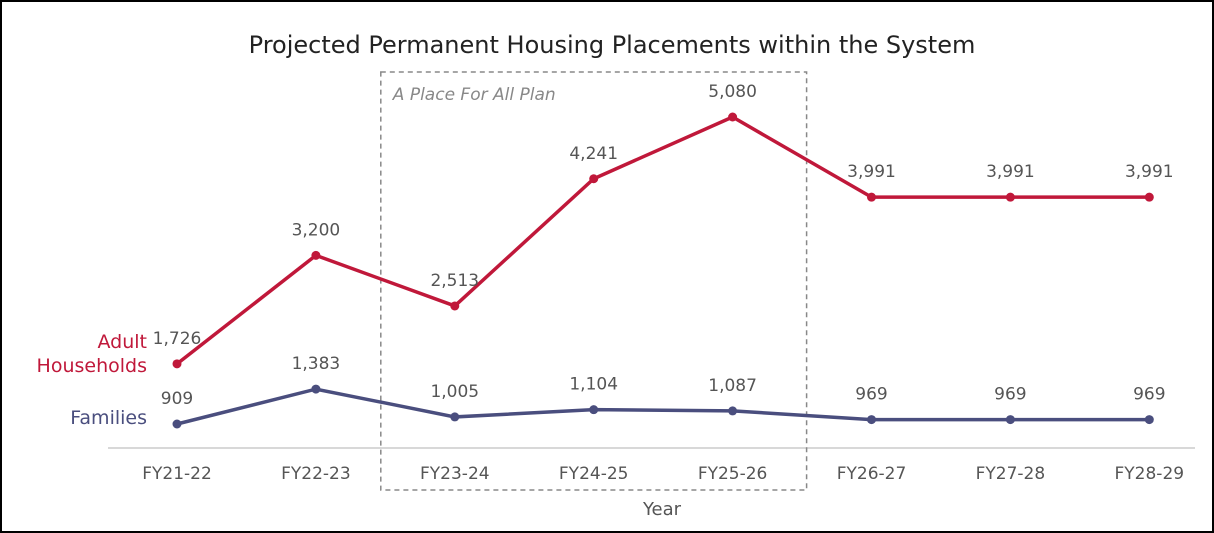  Describe the element at coordinates (663, 406) in the screenshot. I see `series-line` at that location.